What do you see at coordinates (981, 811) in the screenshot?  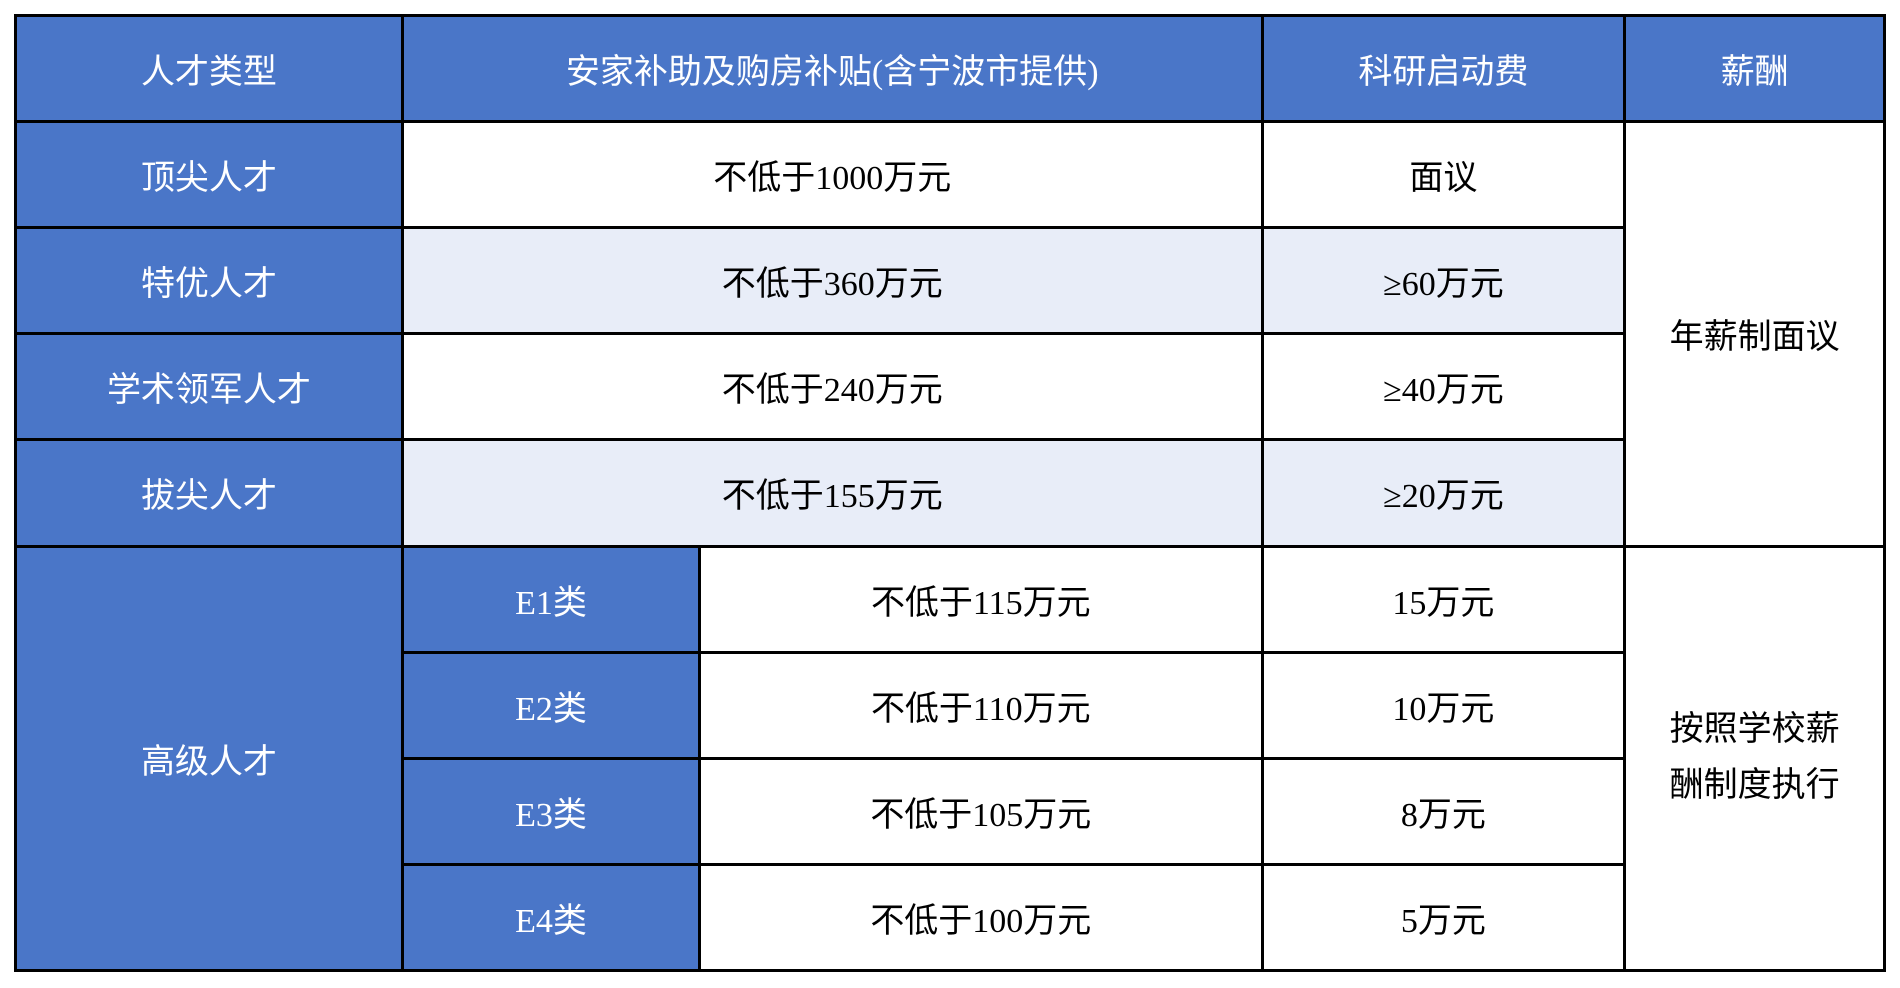 I see `senior-e3-subsidy: 不低于105万元` at bounding box center [981, 811].